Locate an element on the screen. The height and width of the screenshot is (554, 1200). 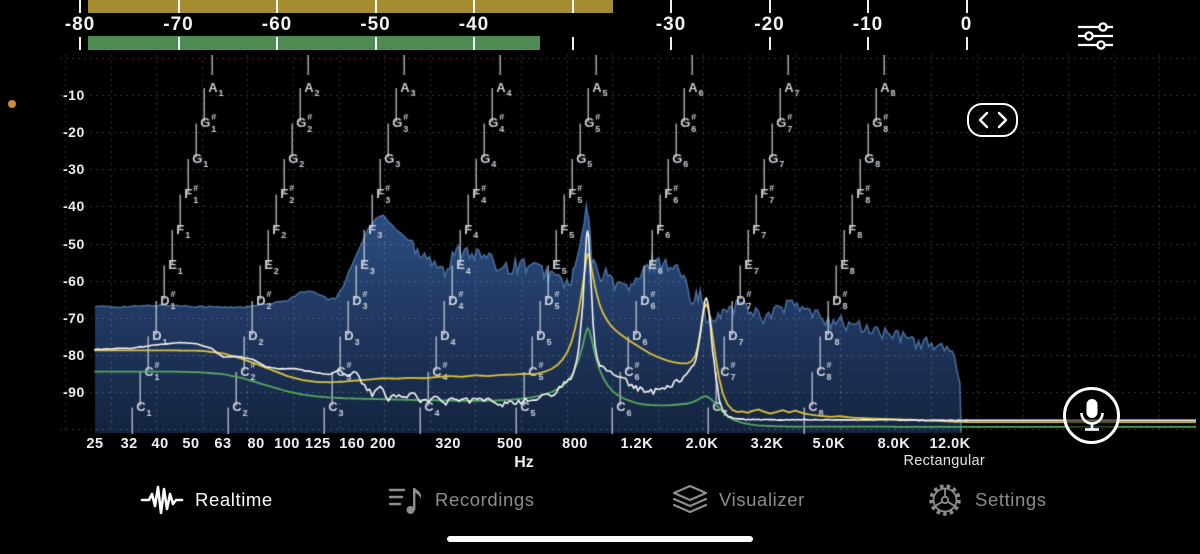
meter-tick-label: -30 is located at coordinates (671, 24).